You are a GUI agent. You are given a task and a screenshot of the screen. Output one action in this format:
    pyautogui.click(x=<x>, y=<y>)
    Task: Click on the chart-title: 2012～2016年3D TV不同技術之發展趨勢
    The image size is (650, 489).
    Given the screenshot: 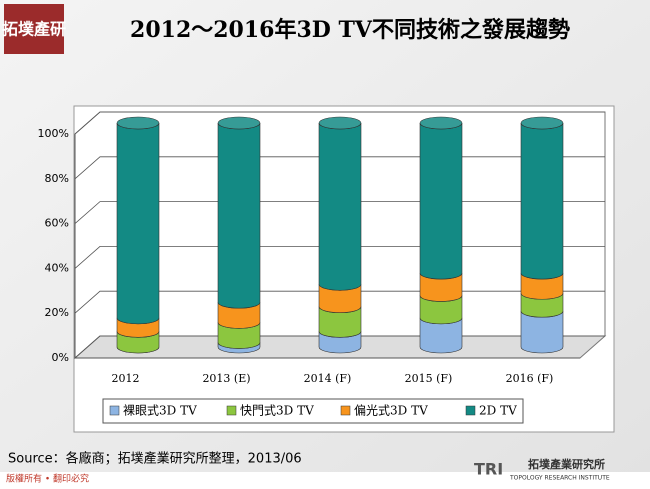 What is the action you would take?
    pyautogui.click(x=350, y=30)
    